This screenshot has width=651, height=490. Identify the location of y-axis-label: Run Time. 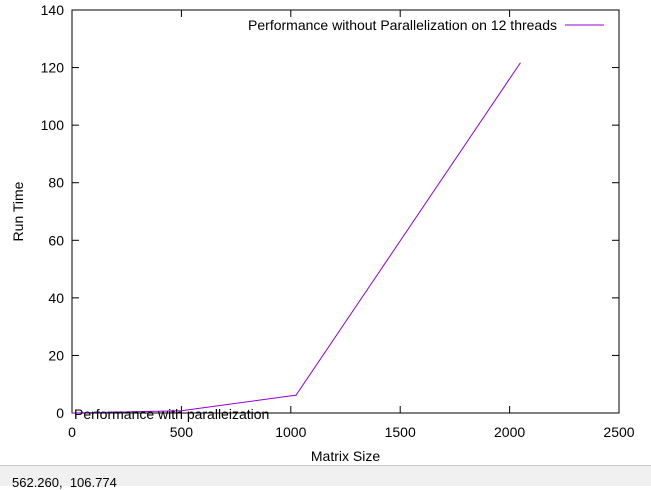
(18, 211).